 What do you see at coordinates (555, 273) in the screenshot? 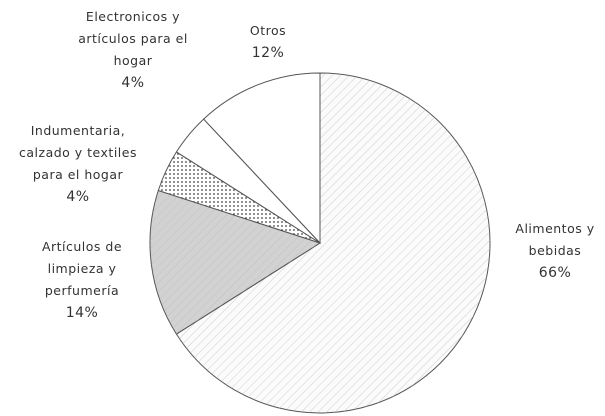
I see `value-label: 66%` at bounding box center [555, 273].